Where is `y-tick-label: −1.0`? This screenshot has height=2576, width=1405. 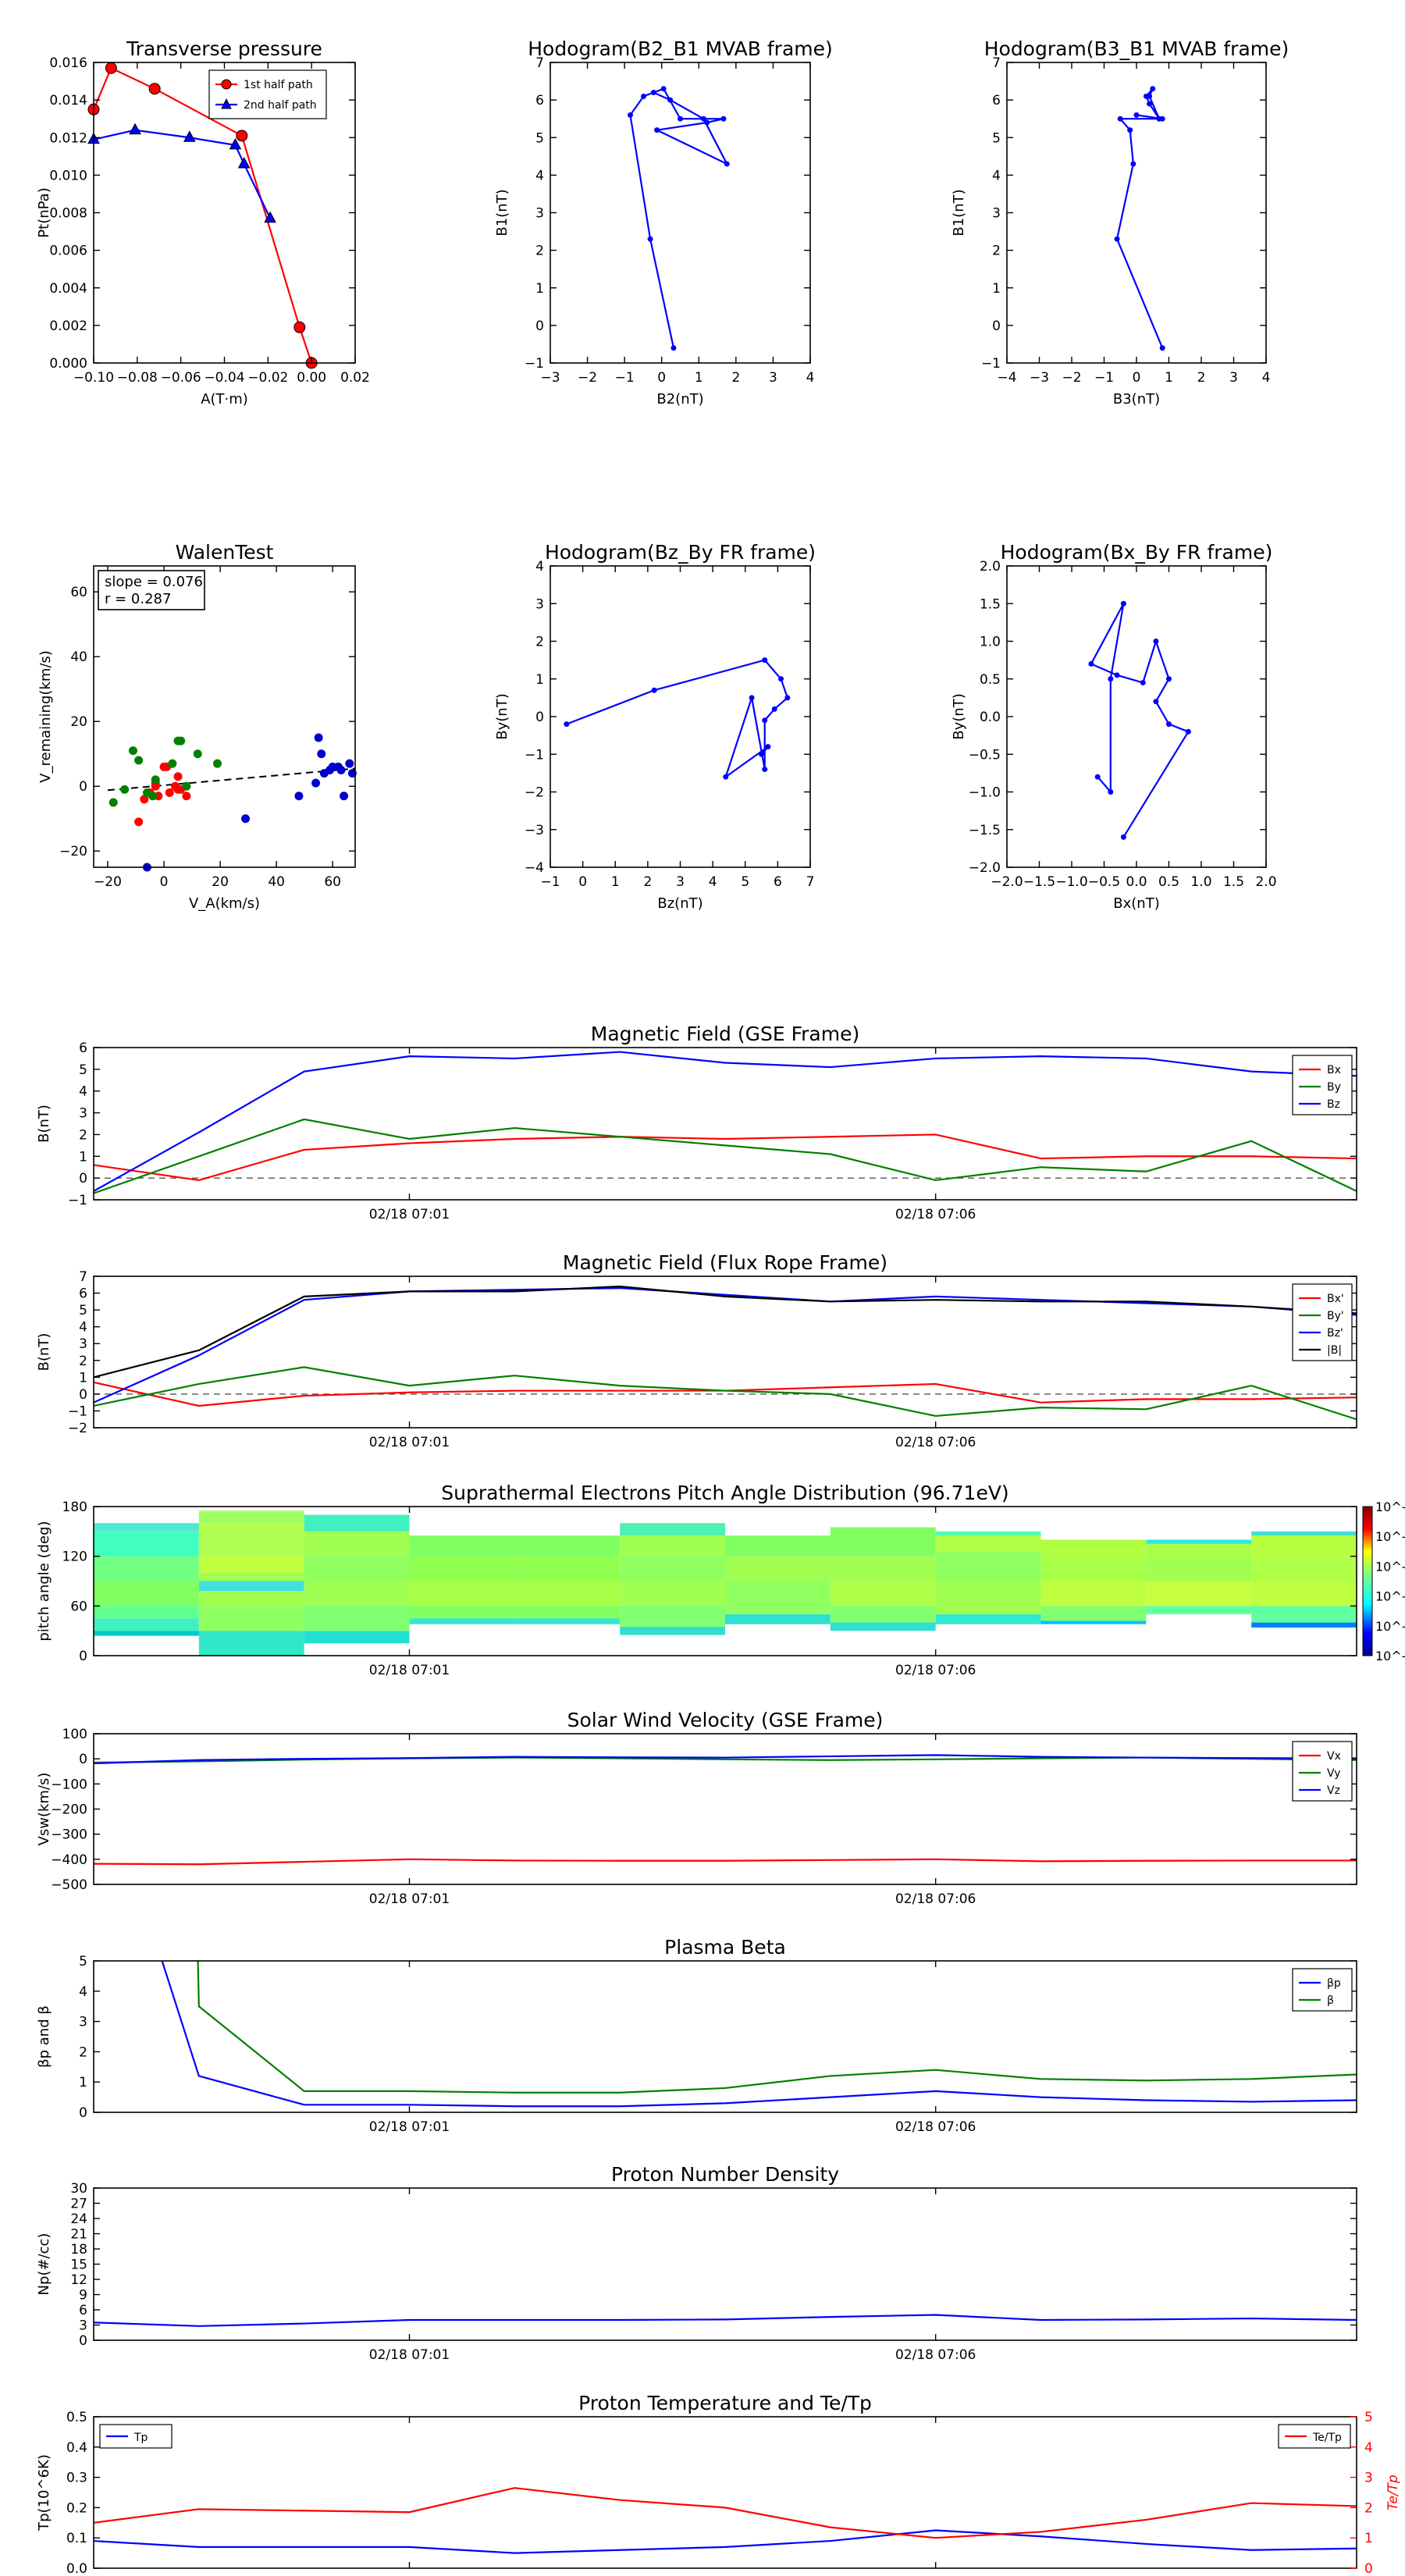
y-tick-label: −1.0 is located at coordinates (985, 793).